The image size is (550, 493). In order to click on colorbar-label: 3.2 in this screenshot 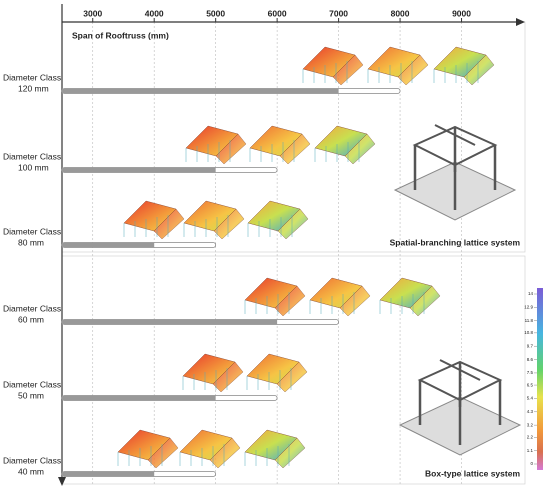, I will do `click(530, 424)`.